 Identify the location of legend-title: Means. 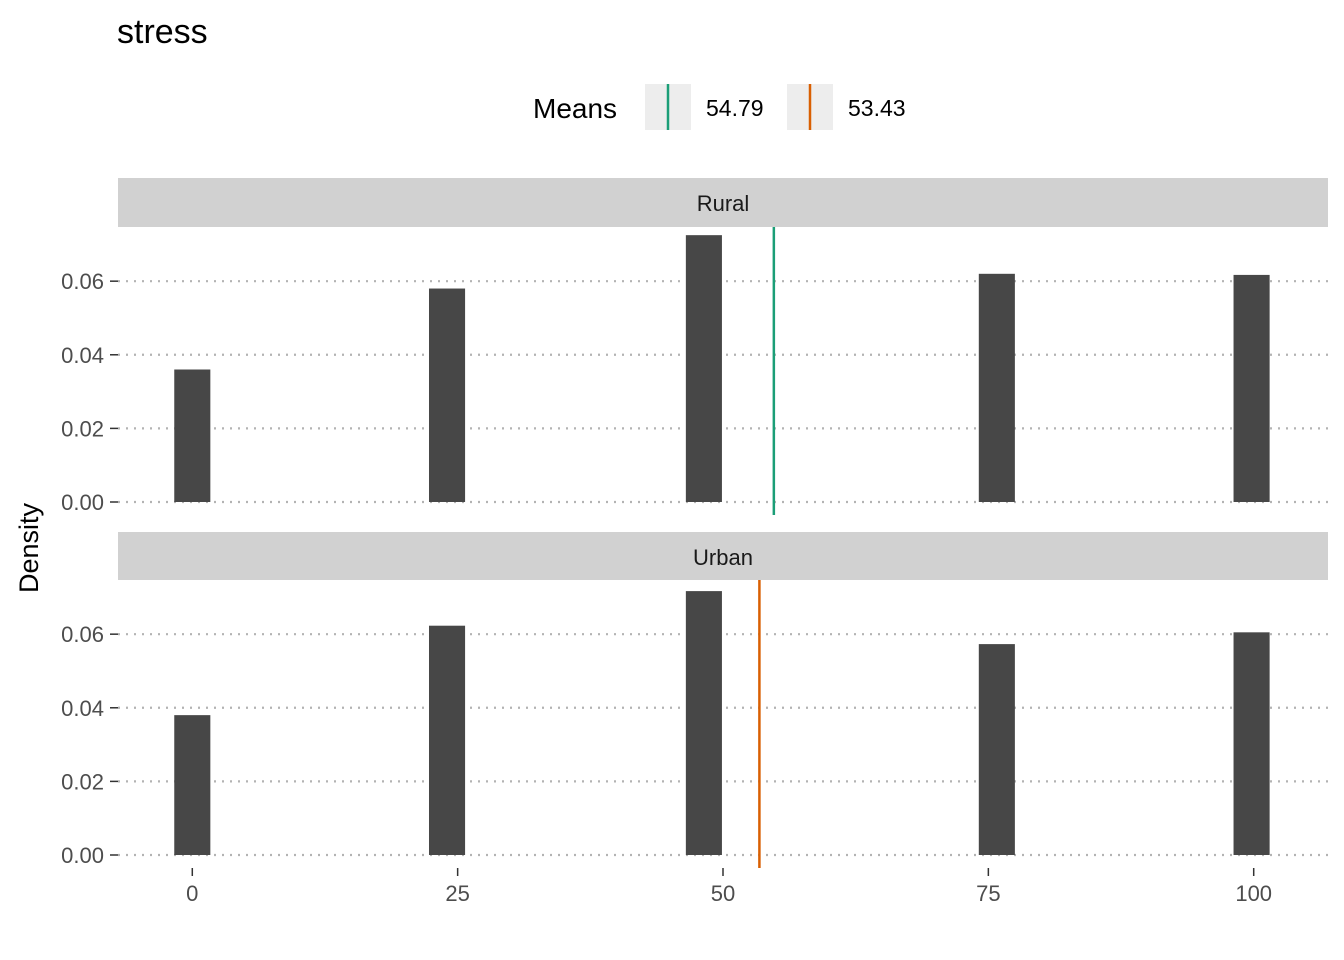
(575, 108).